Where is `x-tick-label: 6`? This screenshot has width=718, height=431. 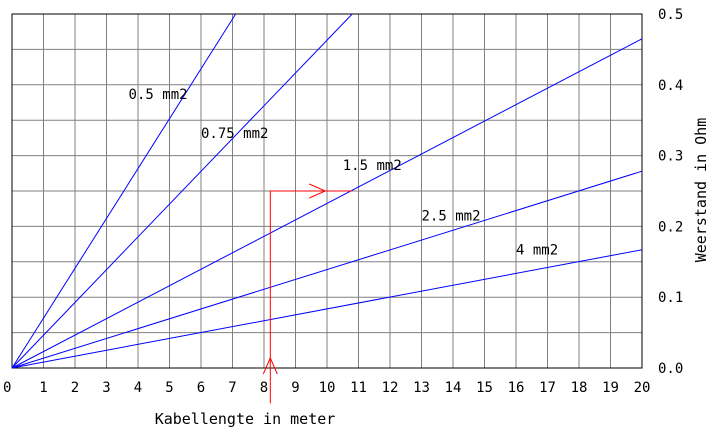
x-tick-label: 6 is located at coordinates (201, 388).